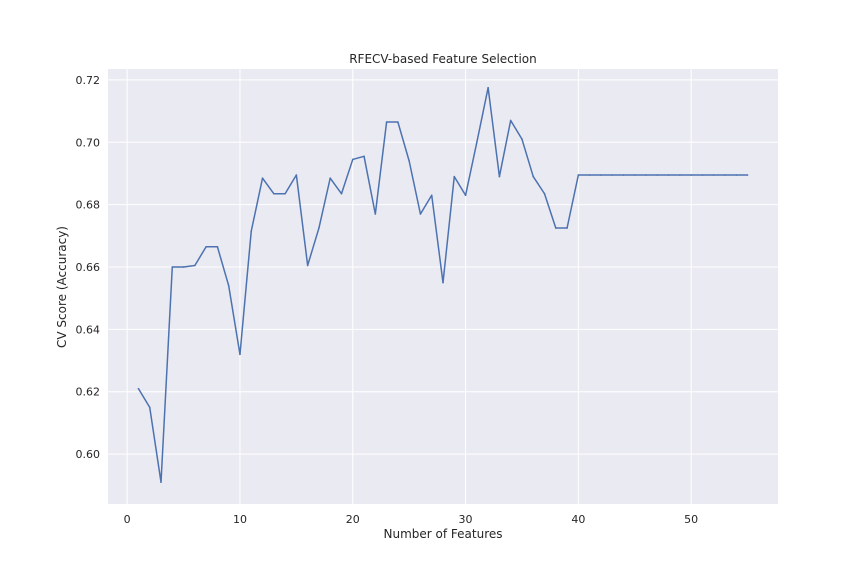  Describe the element at coordinates (691, 519) in the screenshot. I see `x-tick-label: 50` at that location.